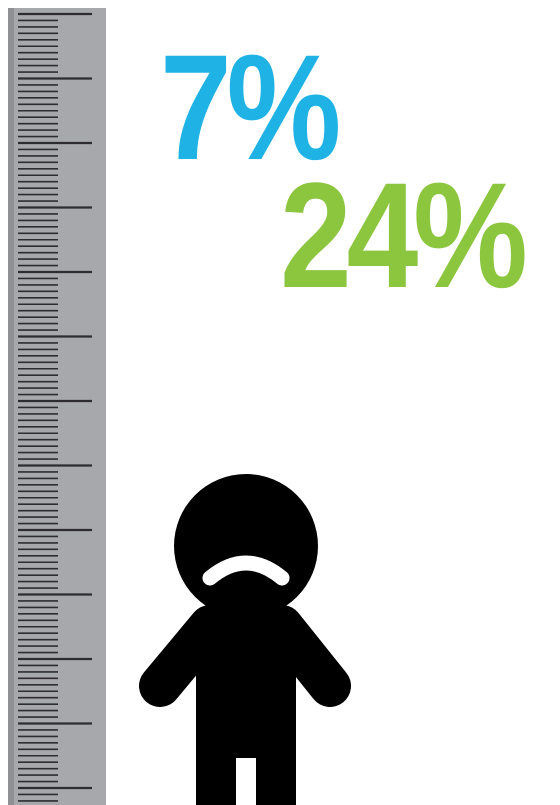  What do you see at coordinates (185, 656) in the screenshot?
I see `figure-left-arm` at bounding box center [185, 656].